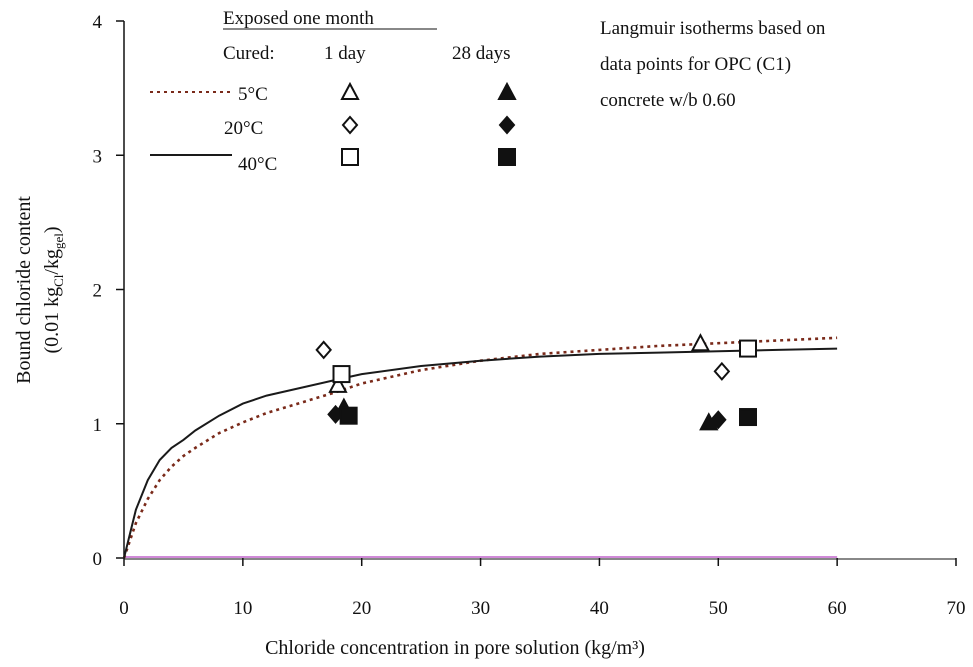 The image size is (973, 667). What do you see at coordinates (98, 156) in the screenshot?
I see `y-tick-label: 3` at bounding box center [98, 156].